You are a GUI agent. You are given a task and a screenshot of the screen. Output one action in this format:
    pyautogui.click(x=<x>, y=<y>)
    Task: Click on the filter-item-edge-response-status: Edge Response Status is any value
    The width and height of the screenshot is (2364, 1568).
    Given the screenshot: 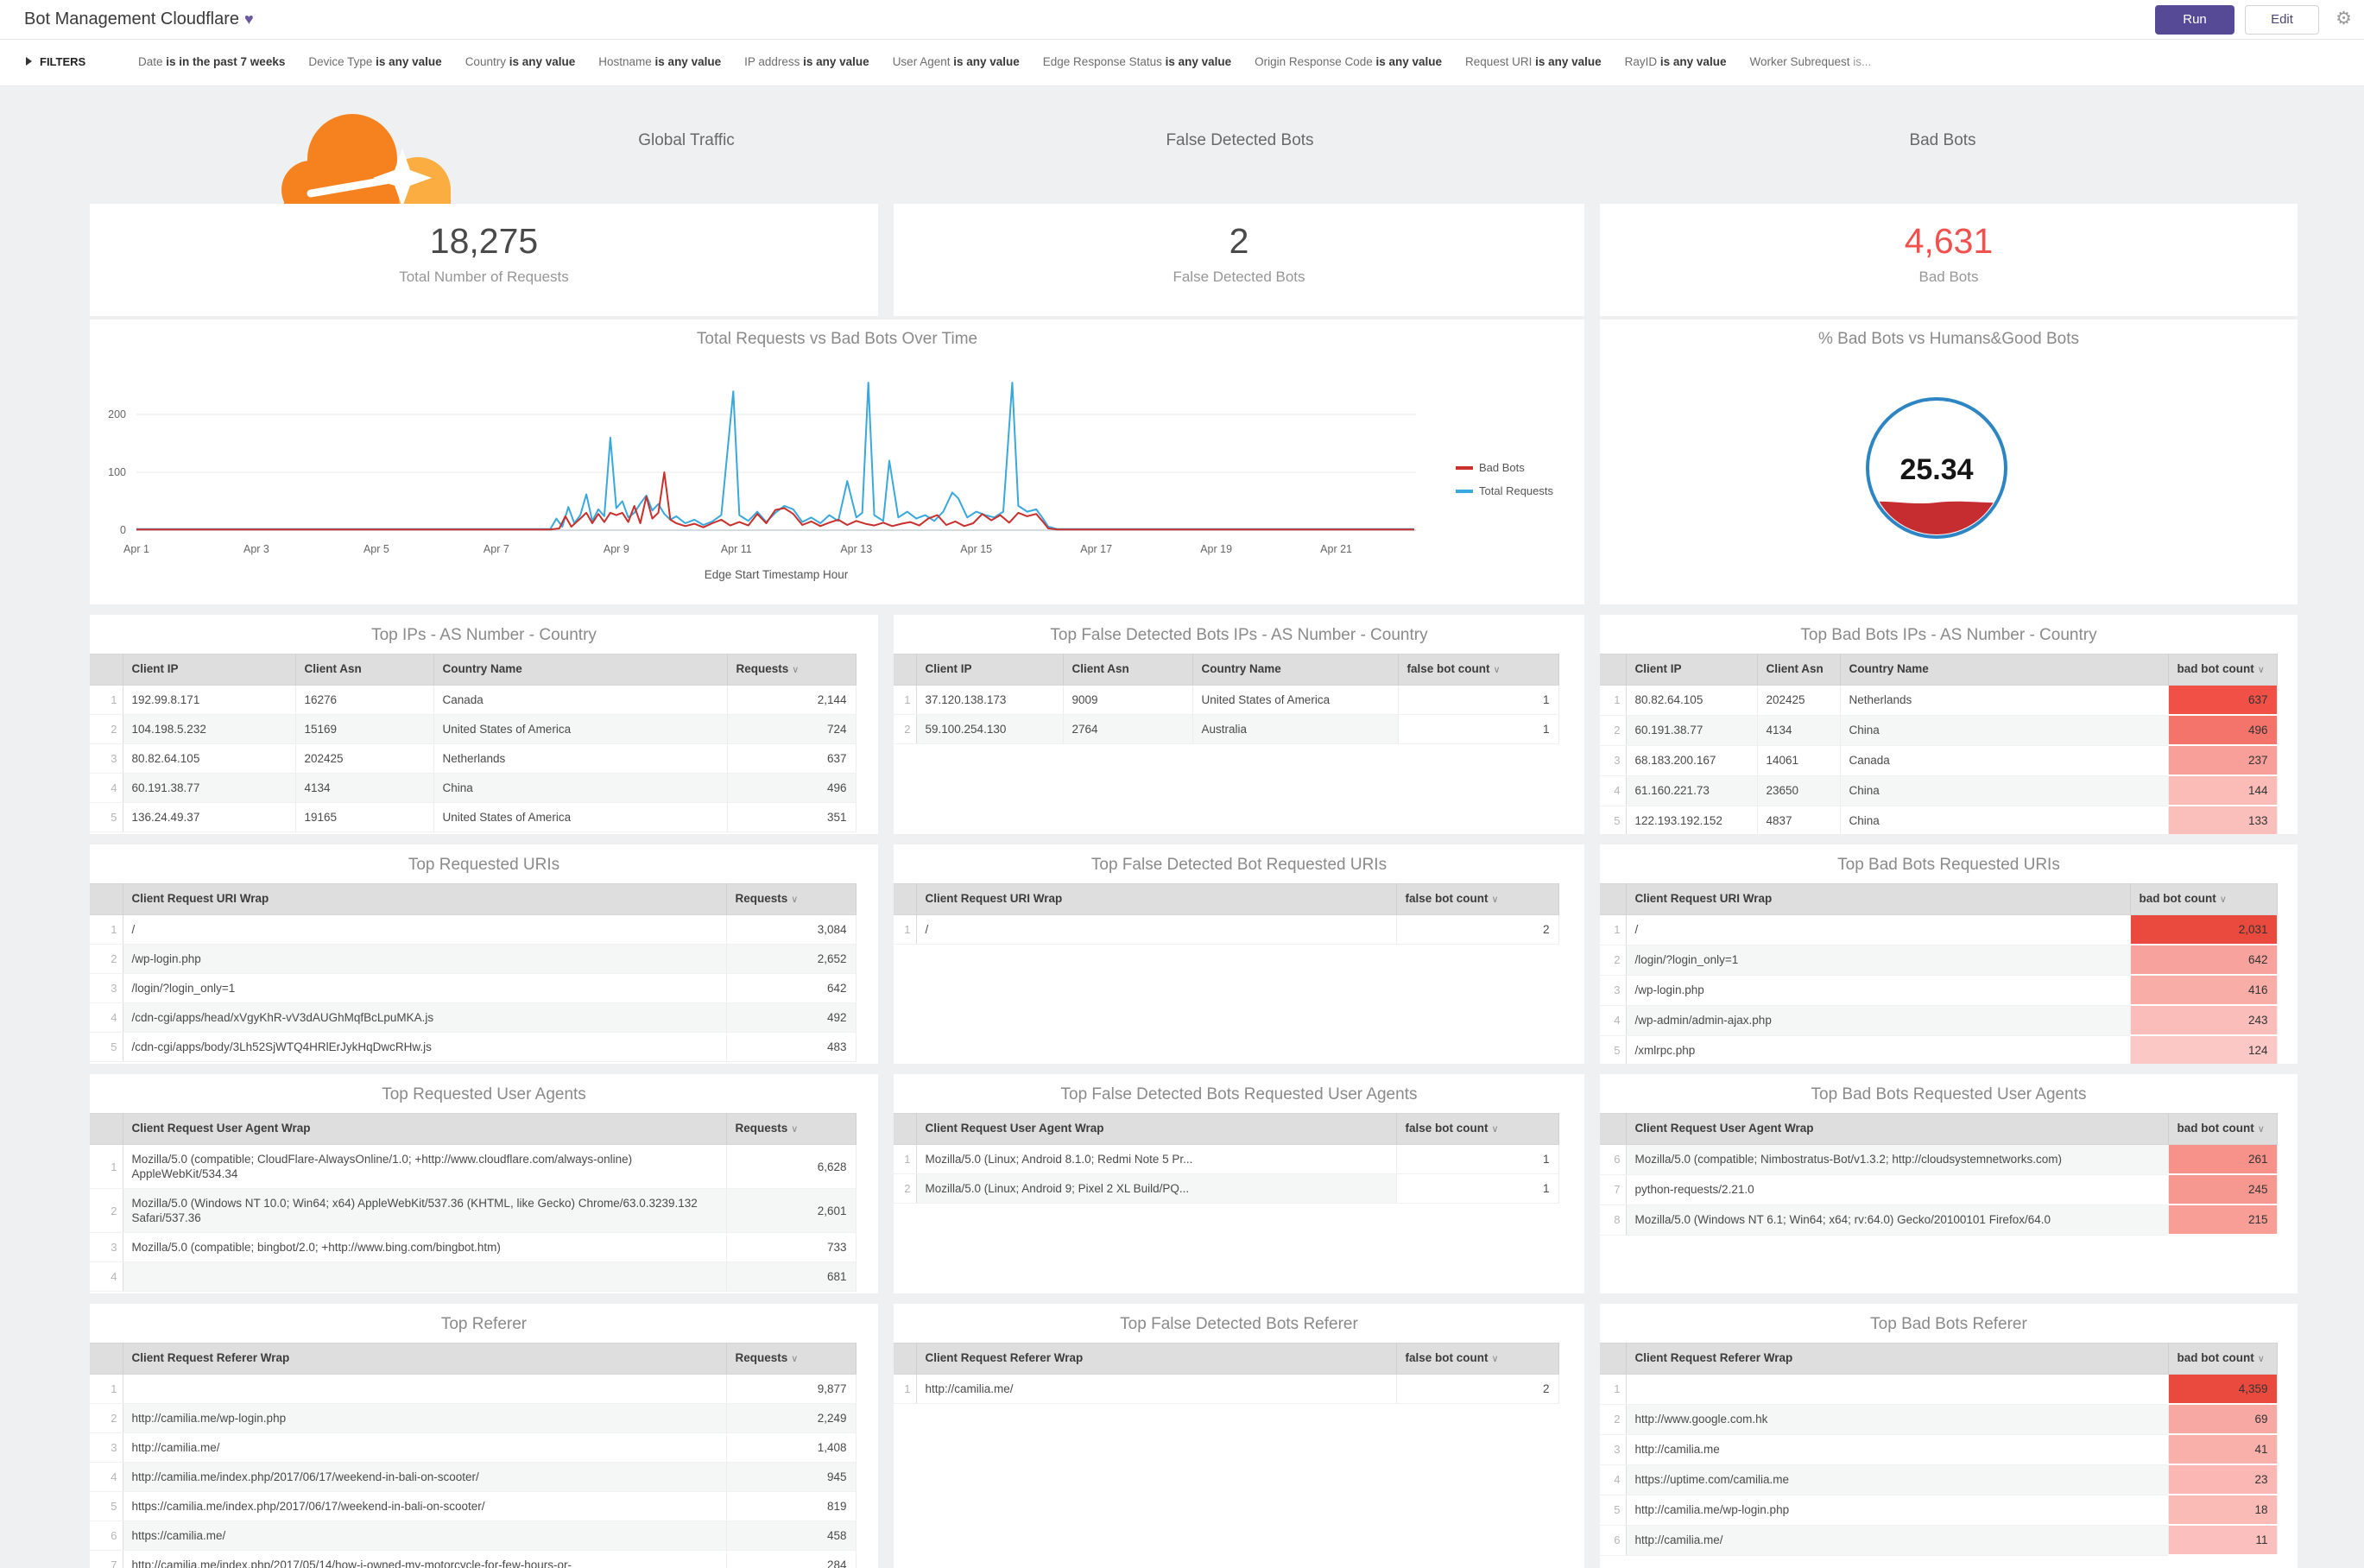 What is the action you would take?
    pyautogui.click(x=1137, y=62)
    